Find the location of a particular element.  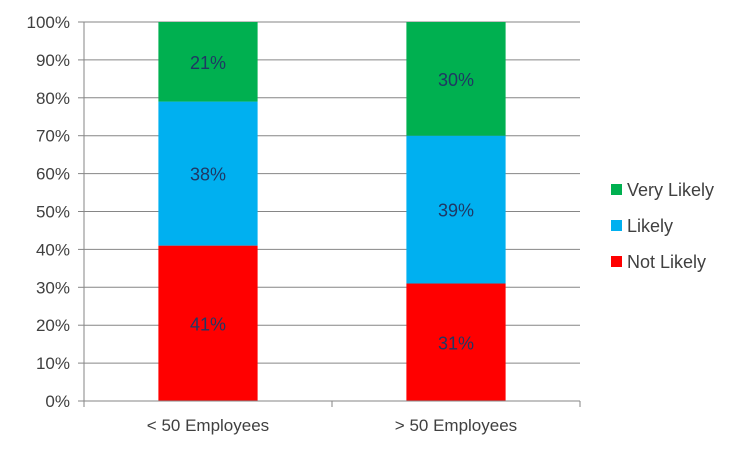

legend-item: Likely is located at coordinates (642, 226).